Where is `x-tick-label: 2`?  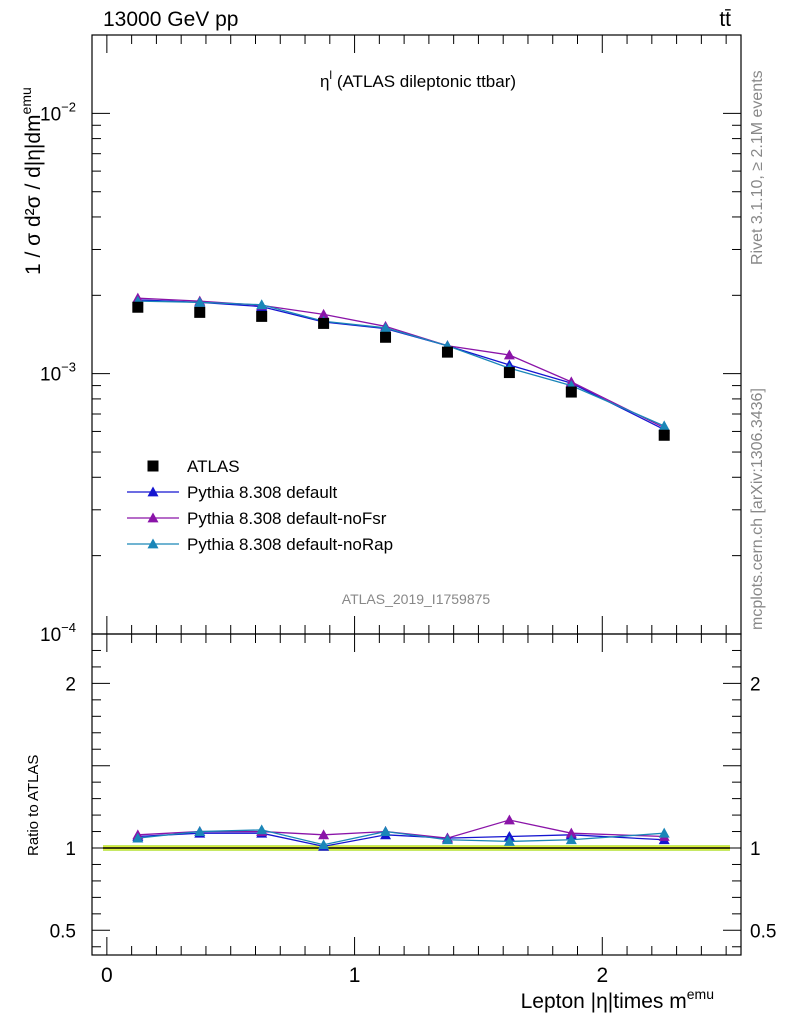 x-tick-label: 2 is located at coordinates (602, 975).